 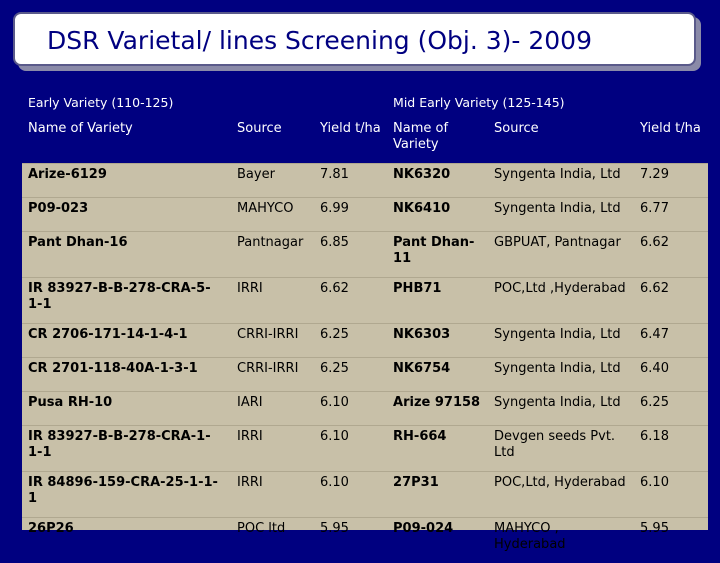 I want to click on col-header-source: Source, so click(x=272, y=139).